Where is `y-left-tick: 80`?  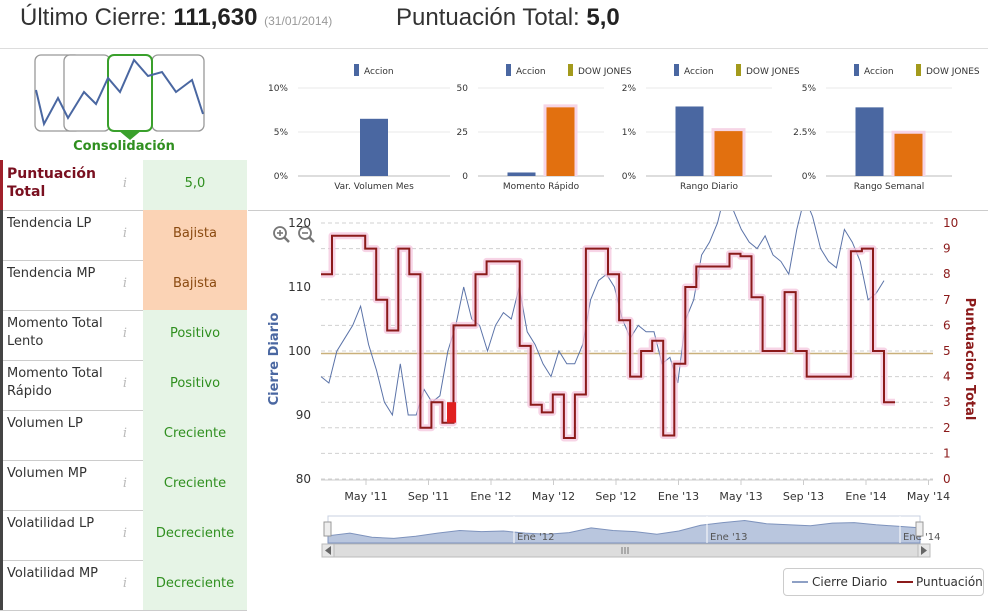
y-left-tick: 80 is located at coordinates (303, 479).